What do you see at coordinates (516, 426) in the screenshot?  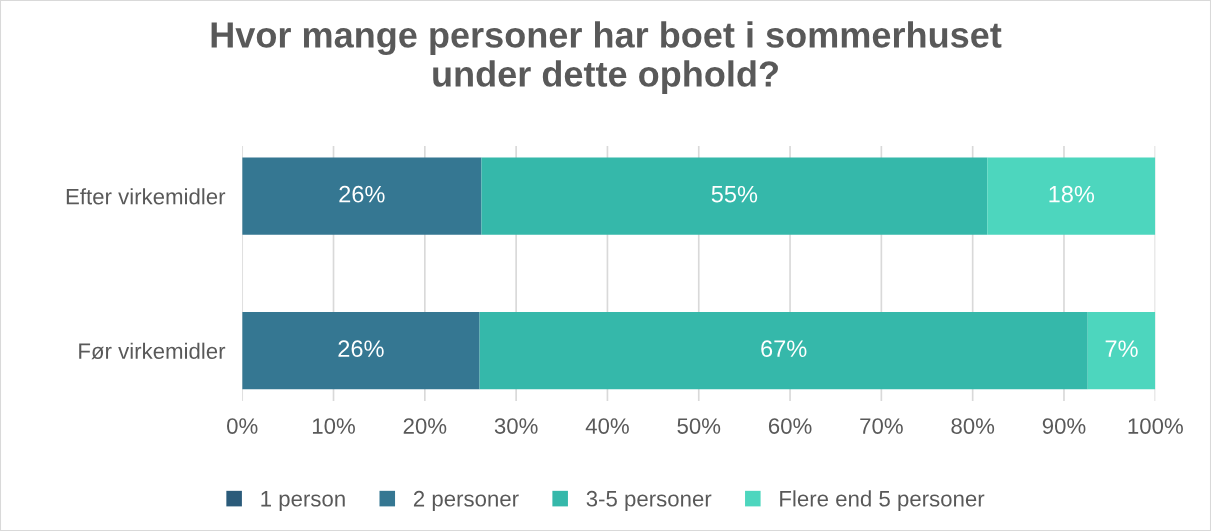 I see `x-tick-label: 30%` at bounding box center [516, 426].